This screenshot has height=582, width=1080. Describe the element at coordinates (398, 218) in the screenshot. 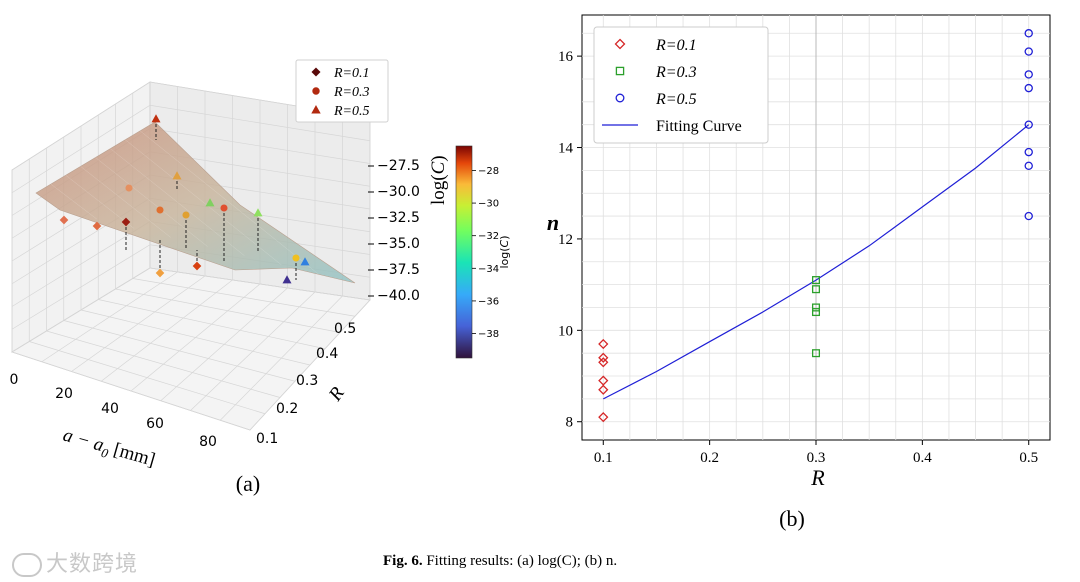

I see `z-tick-label-3d: −32.5` at that location.